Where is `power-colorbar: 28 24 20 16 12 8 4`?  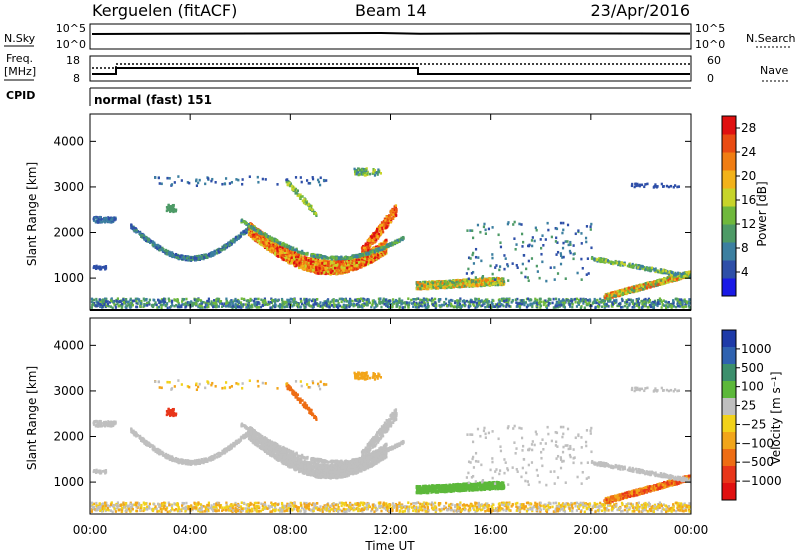
power-colorbar: 28 24 20 16 12 8 4 is located at coordinates (738, 206).